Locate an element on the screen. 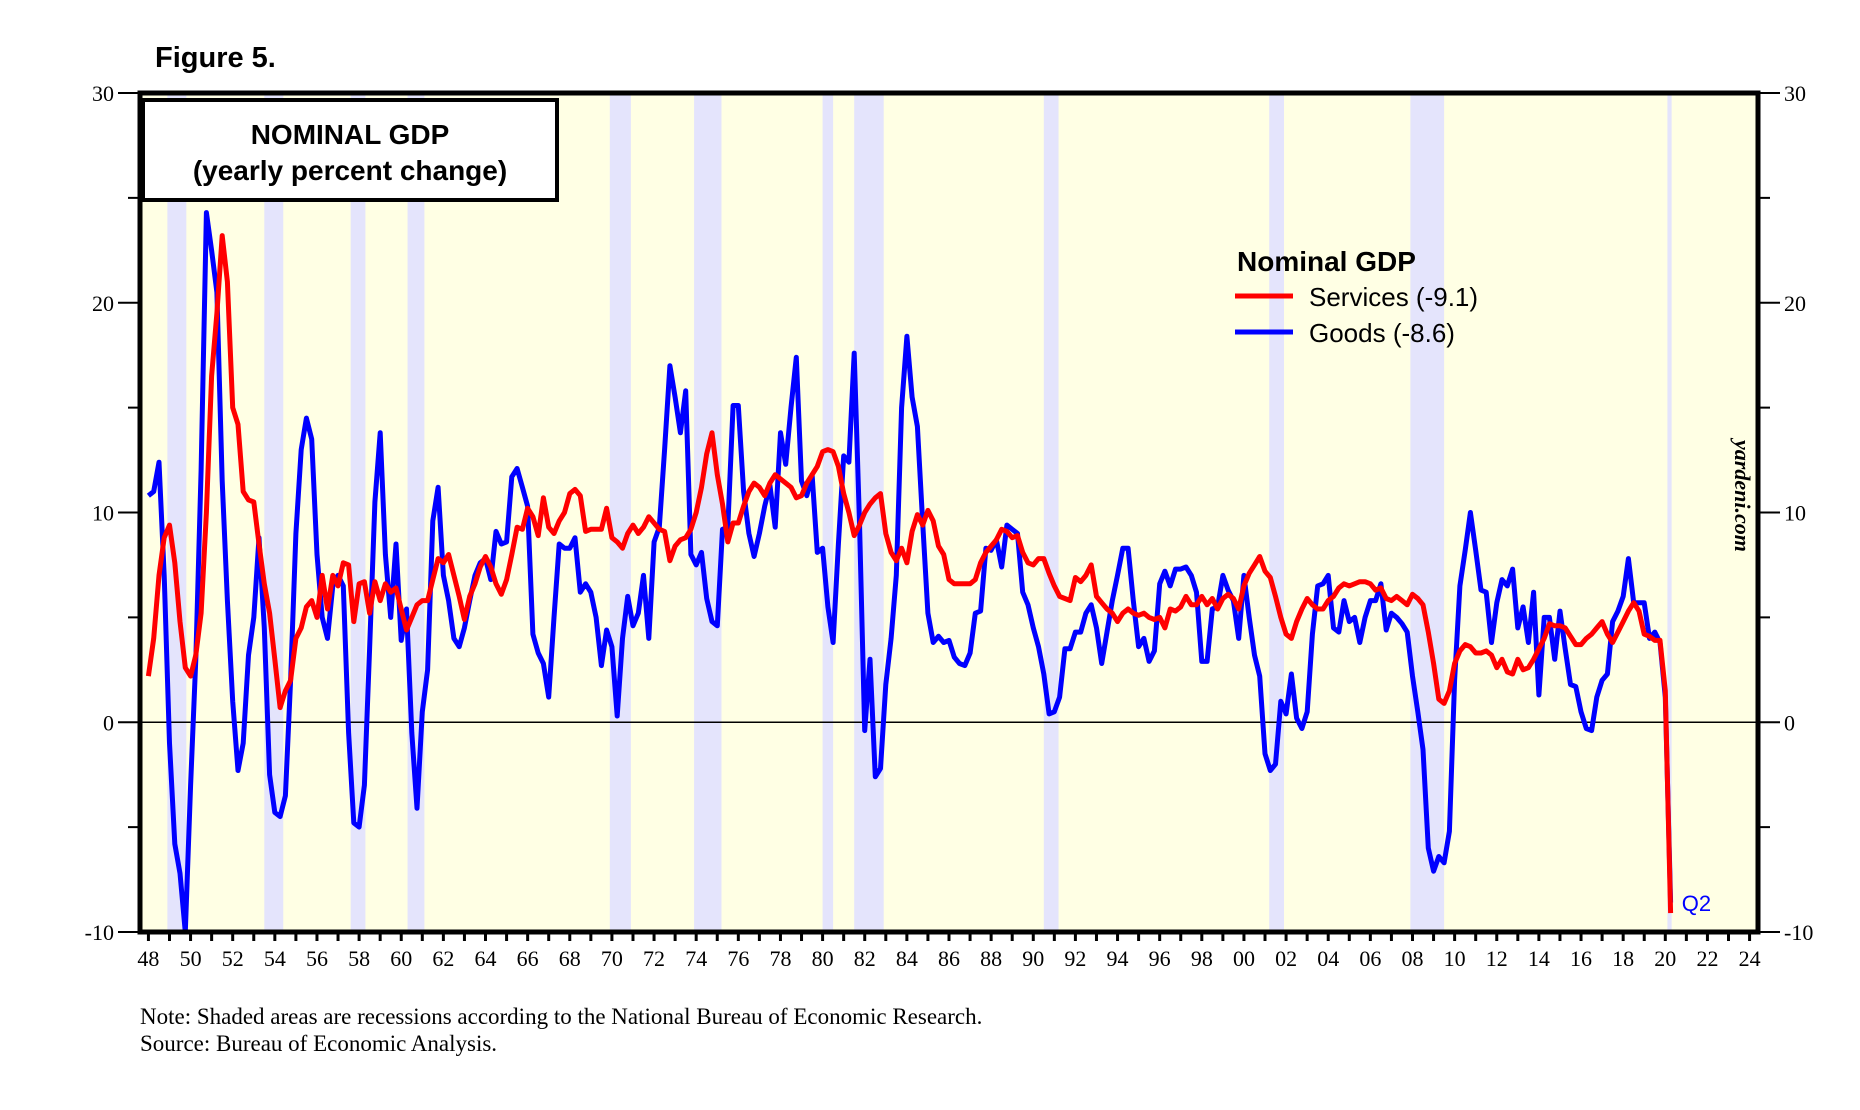 This screenshot has height=1110, width=1860. x-tick-label: 22 is located at coordinates (1707, 958).